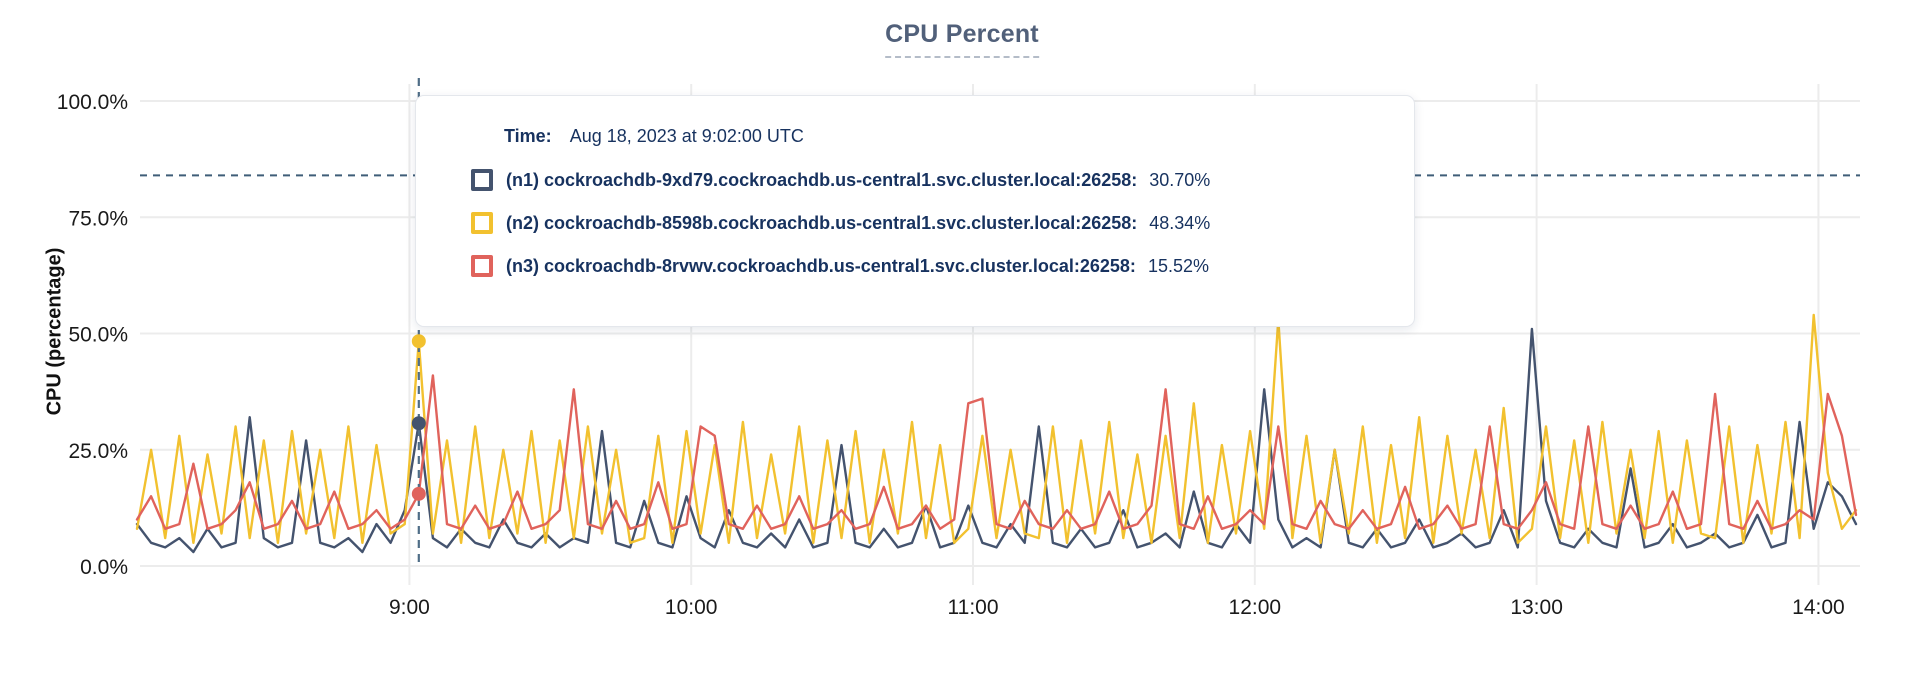 The height and width of the screenshot is (694, 1924). What do you see at coordinates (1255, 607) in the screenshot?
I see `x-tick-label: 12:00` at bounding box center [1255, 607].